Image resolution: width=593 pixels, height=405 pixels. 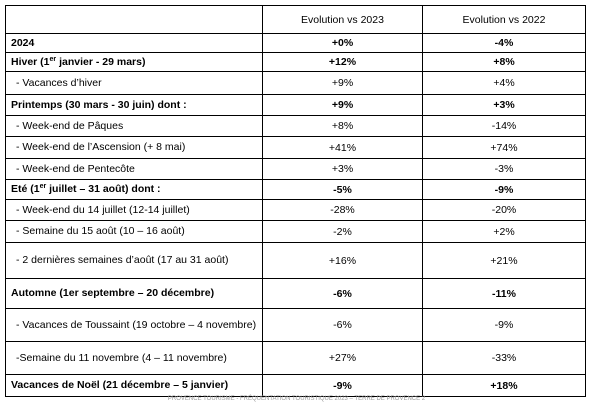 What do you see at coordinates (504, 43) in the screenshot?
I see `value-cell: -4%` at bounding box center [504, 43].